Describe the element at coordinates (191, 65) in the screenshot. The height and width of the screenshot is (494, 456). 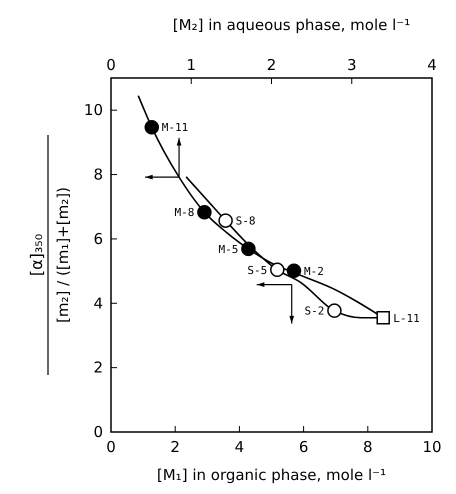
I see `x2-tick-label: 1` at that location.